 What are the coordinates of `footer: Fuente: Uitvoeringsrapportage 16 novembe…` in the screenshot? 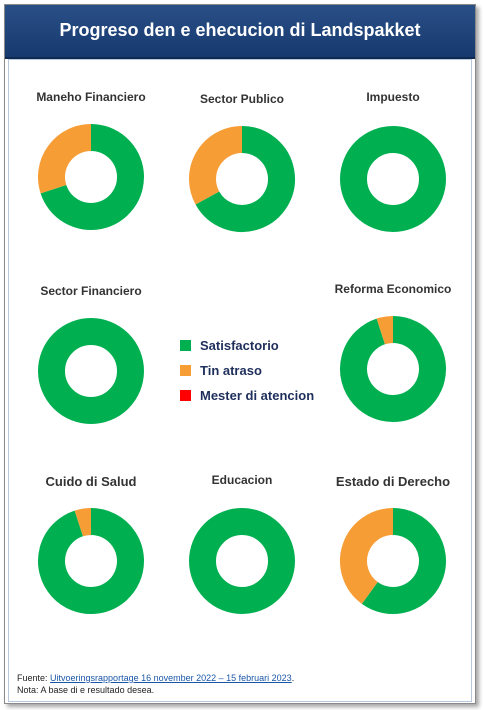 It's located at (155, 684).